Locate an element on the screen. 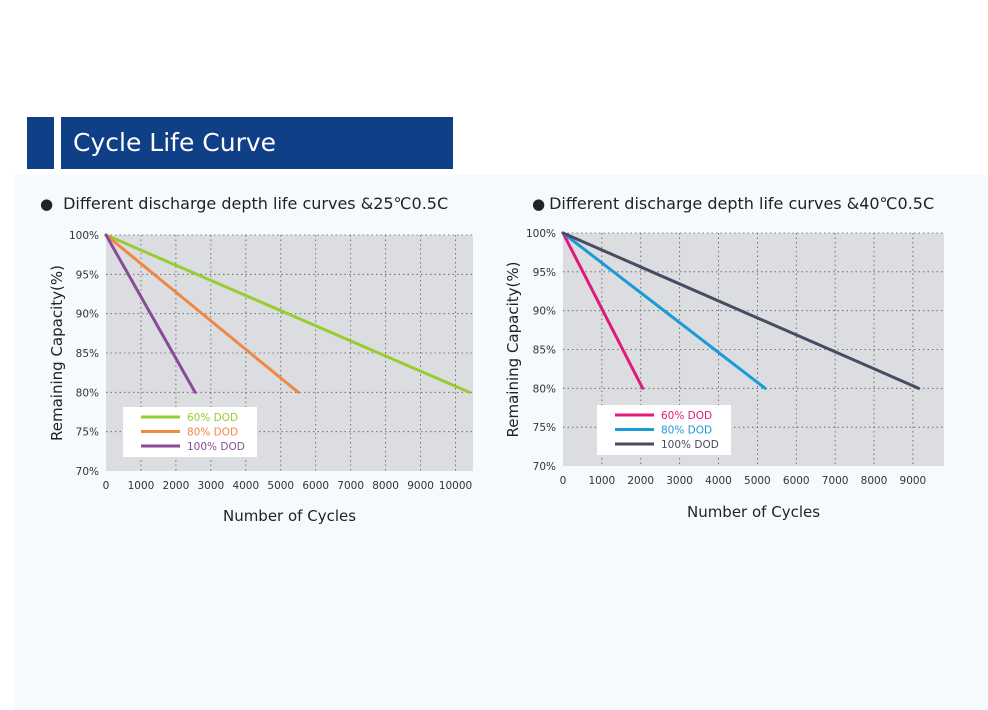 The height and width of the screenshot is (710, 988). title-accent-block is located at coordinates (40, 143).